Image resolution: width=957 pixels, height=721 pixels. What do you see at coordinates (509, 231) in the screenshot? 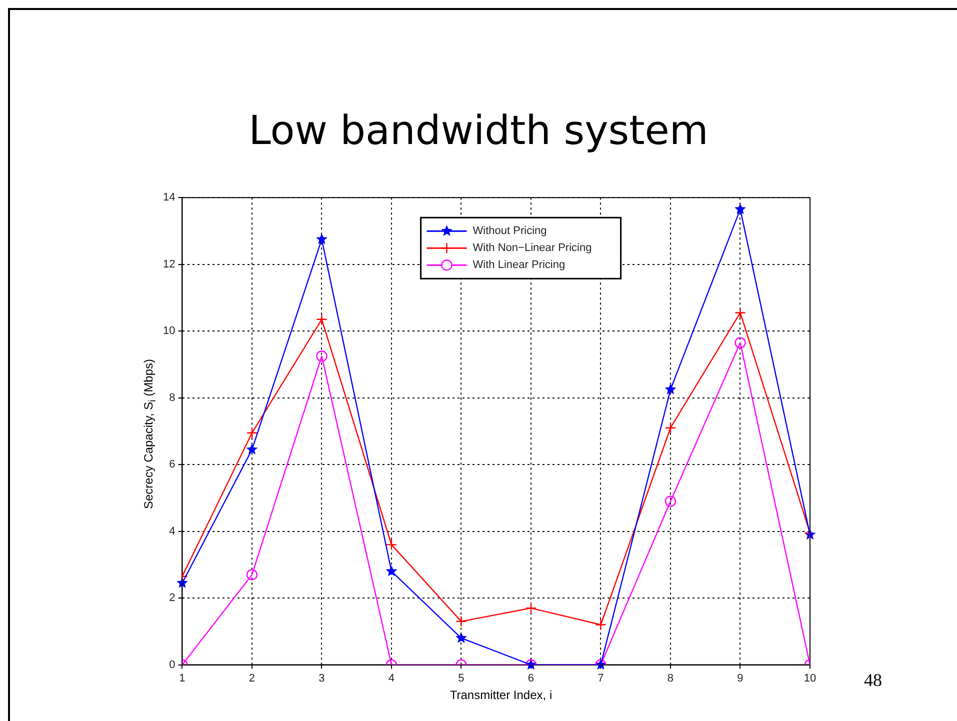
I see `legend-label: Without Pricing` at bounding box center [509, 231].